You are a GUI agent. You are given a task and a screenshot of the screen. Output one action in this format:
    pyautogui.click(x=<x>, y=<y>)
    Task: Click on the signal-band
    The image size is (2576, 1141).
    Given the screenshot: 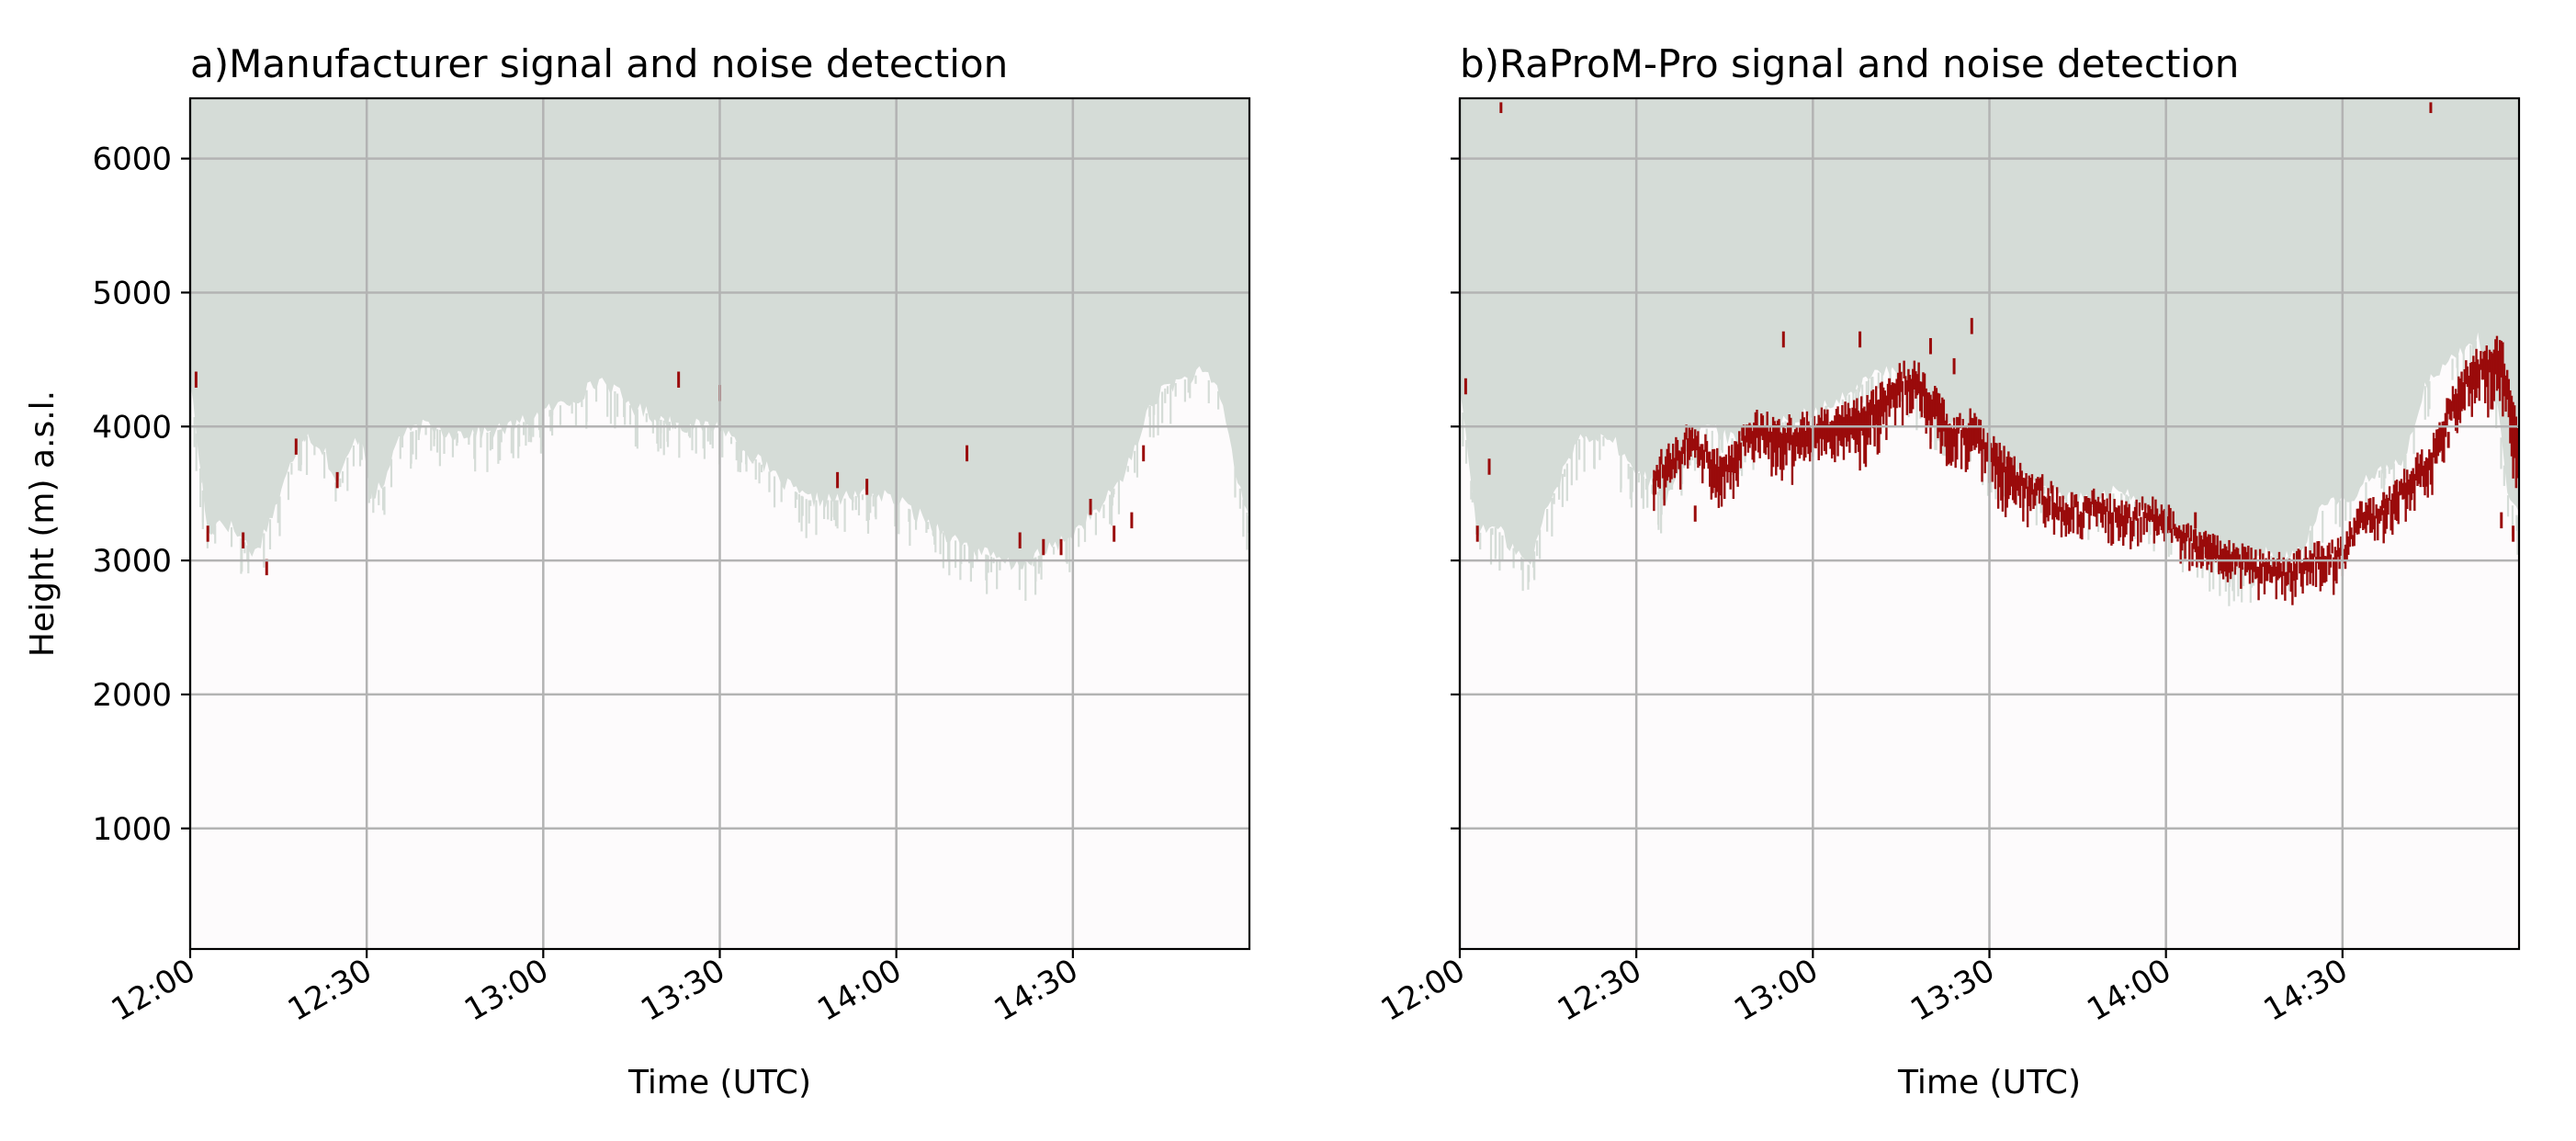 What is the action you would take?
    pyautogui.click(x=2086, y=470)
    